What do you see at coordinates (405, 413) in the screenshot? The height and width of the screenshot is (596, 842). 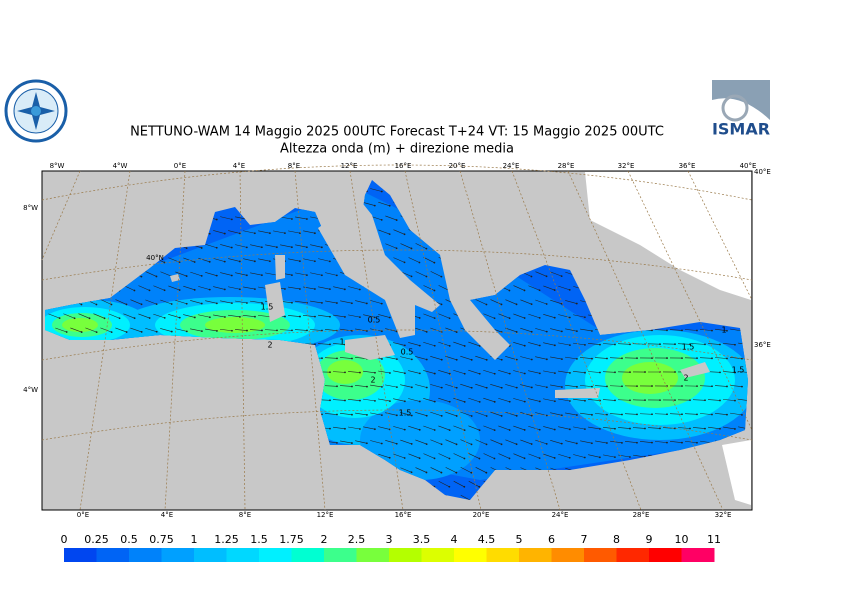 I see `contour-label: 1.5` at bounding box center [405, 413].